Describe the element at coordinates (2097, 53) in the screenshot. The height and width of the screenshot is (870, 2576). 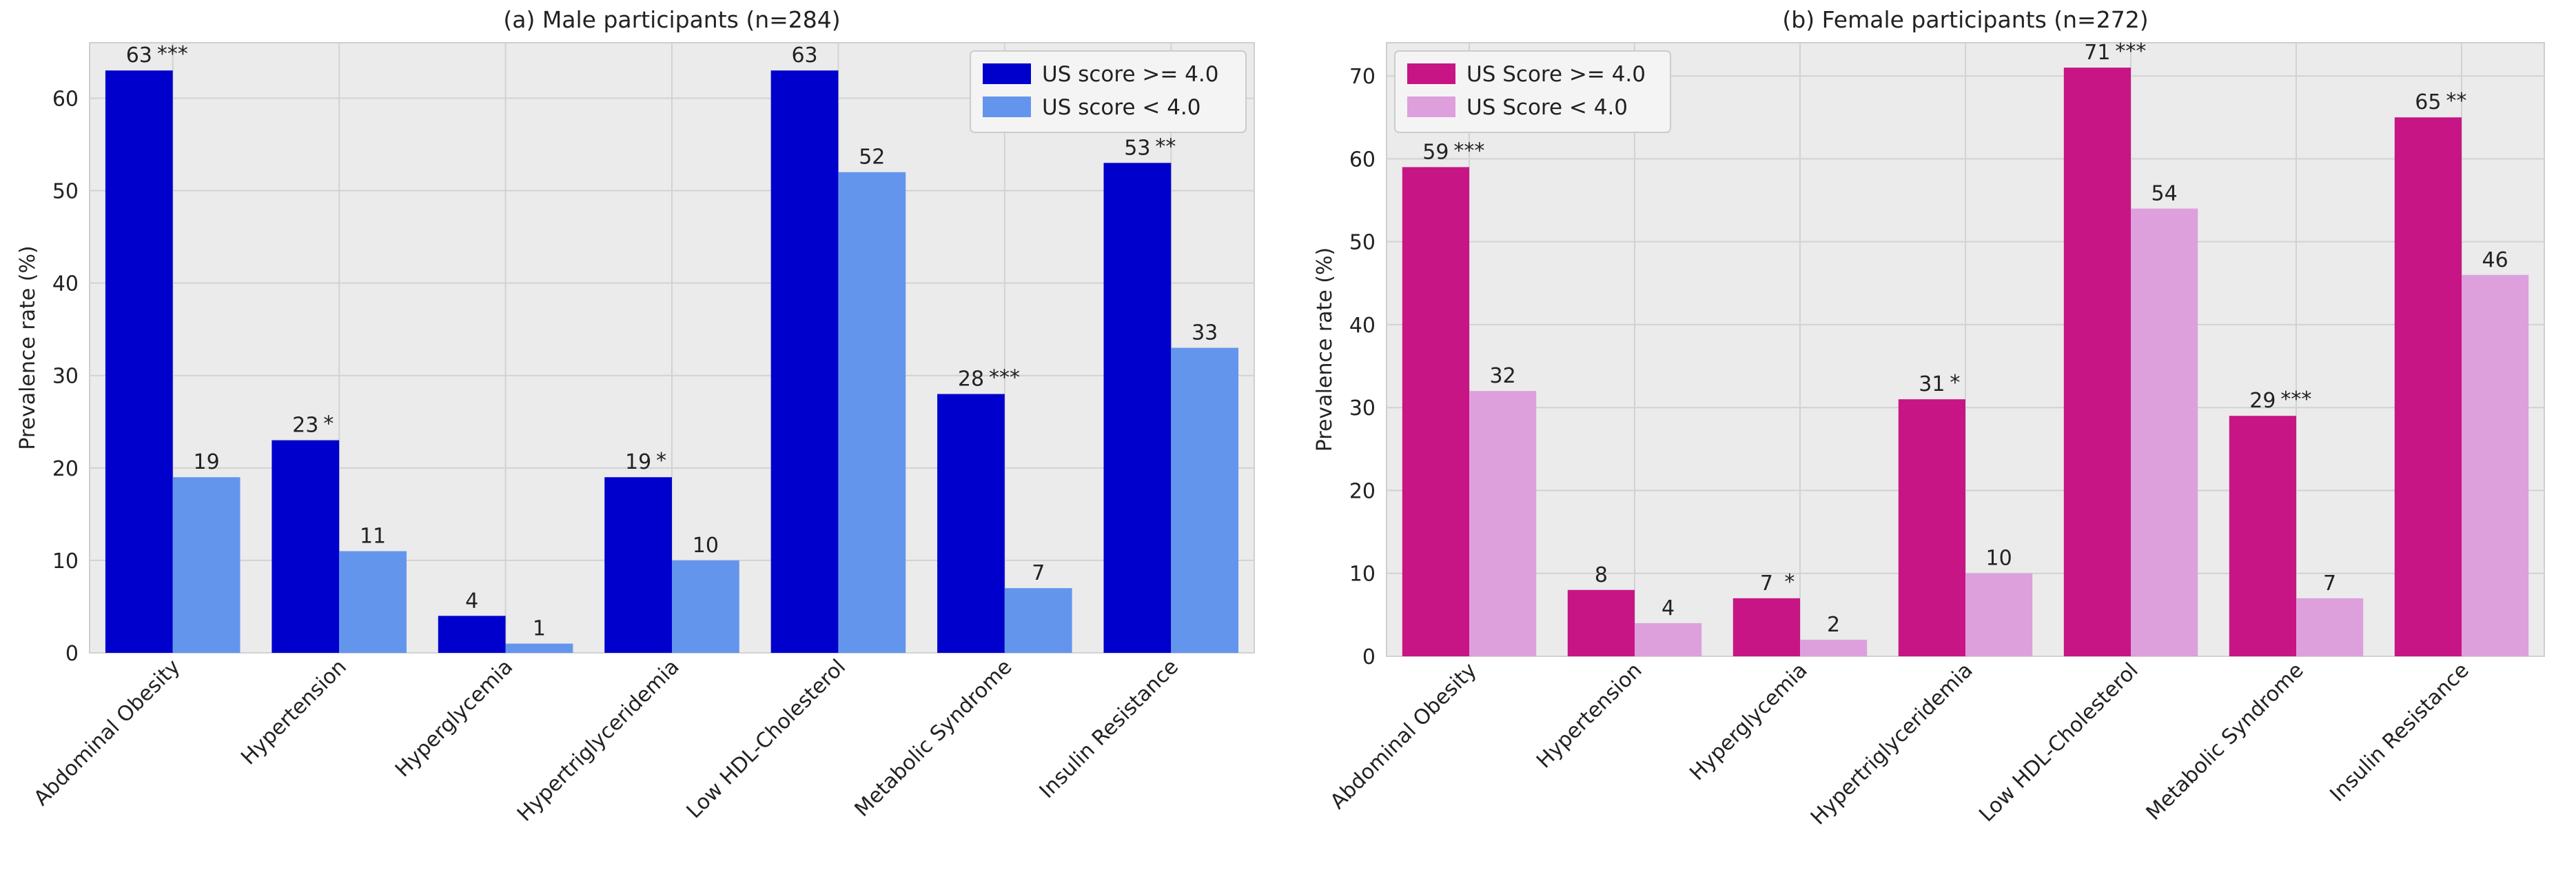
I see `bar-value-label: 71` at that location.